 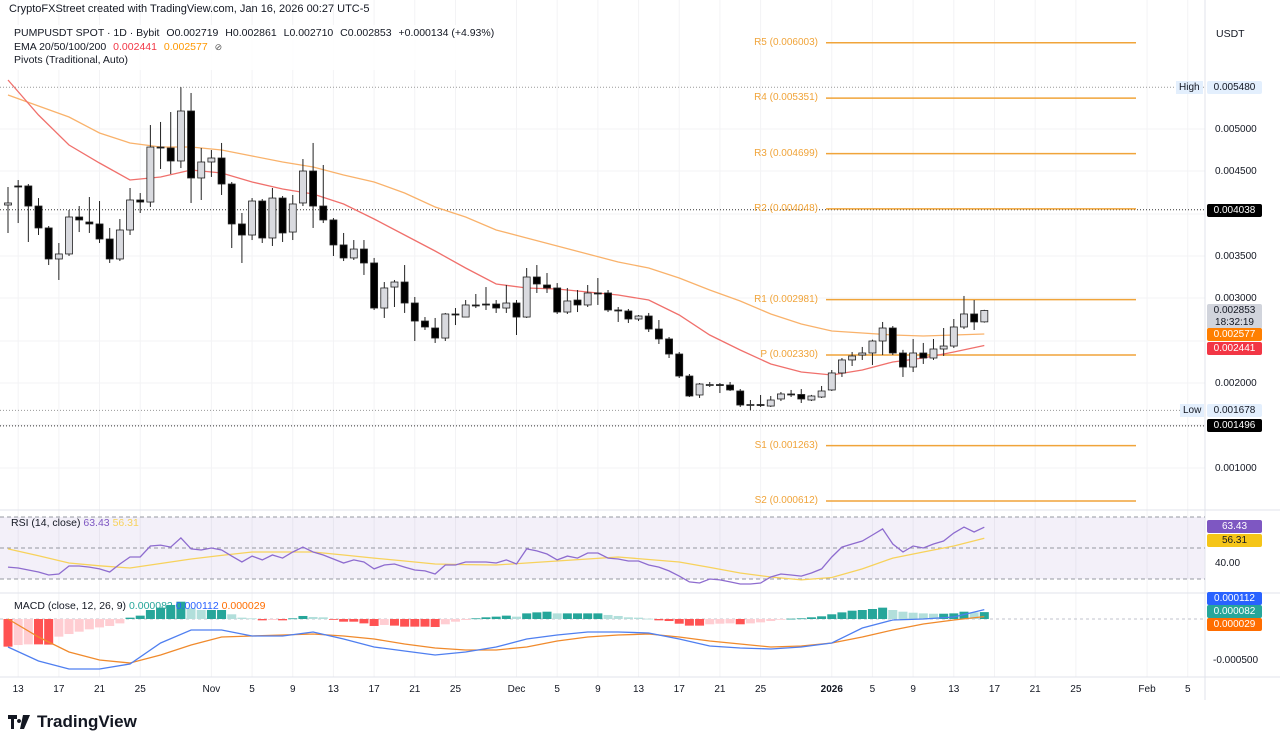 What do you see at coordinates (218, 46) in the screenshot?
I see `eye-off-icon: ⊘` at bounding box center [218, 46].